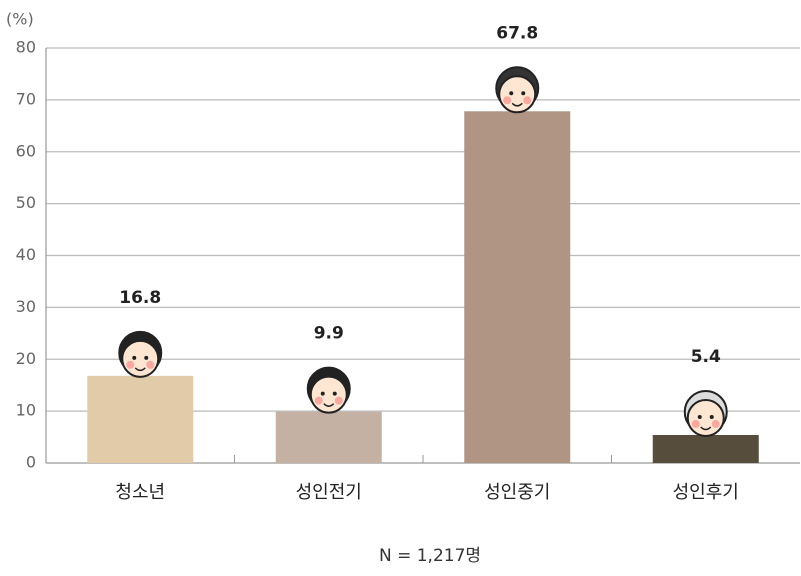 This screenshot has width=801, height=576. I want to click on value-label: 9.9, so click(329, 334).